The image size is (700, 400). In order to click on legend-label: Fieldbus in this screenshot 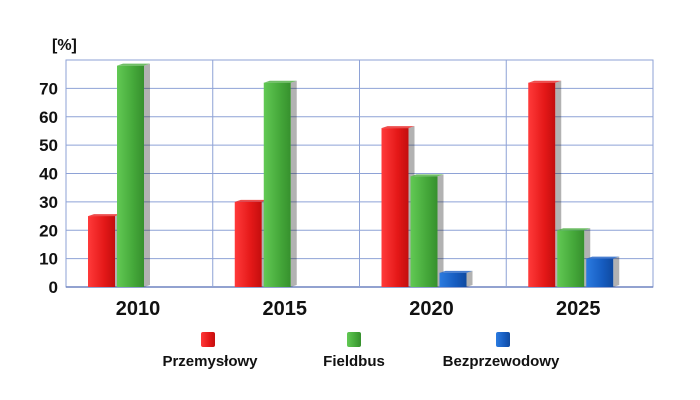, I will do `click(354, 361)`.